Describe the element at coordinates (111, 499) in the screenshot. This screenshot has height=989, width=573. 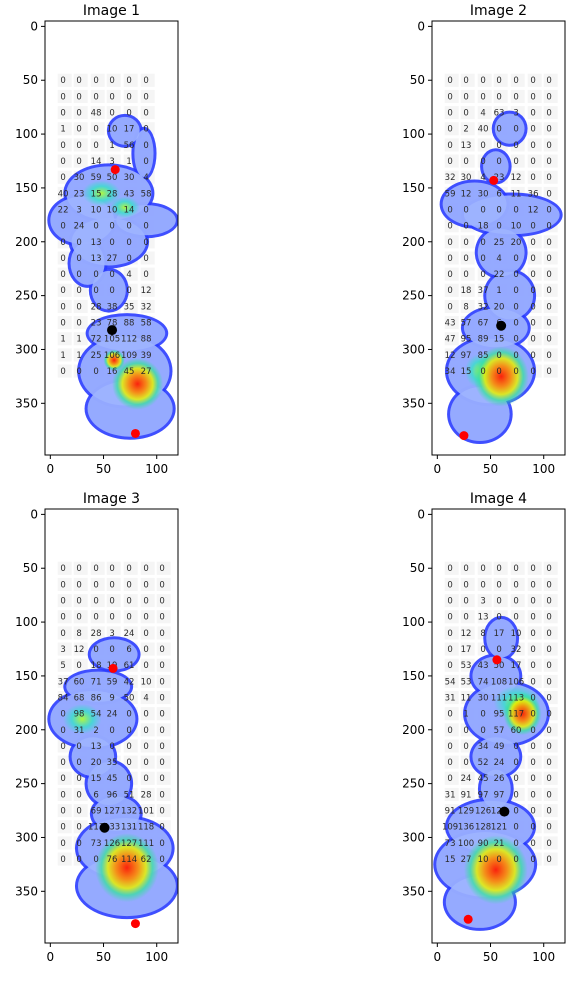
I see `panel-title: Image 3` at that location.